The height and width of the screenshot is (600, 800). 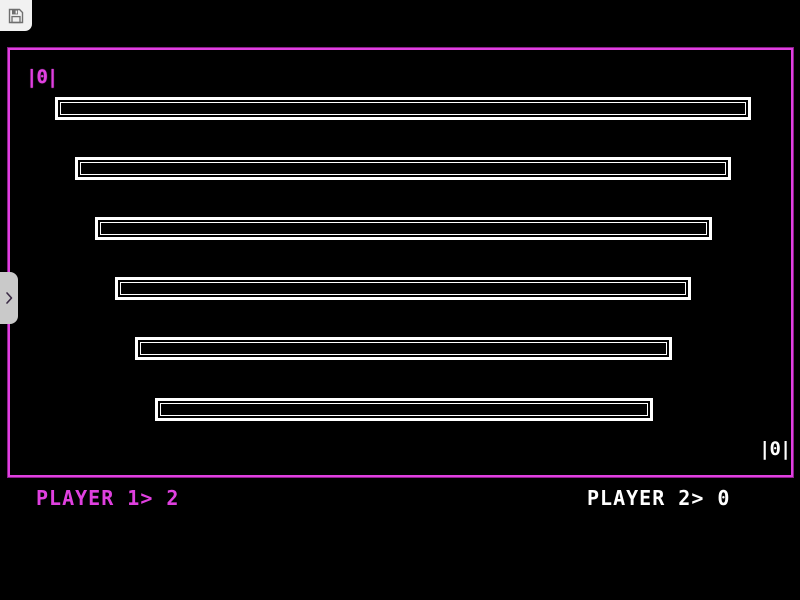 I want to click on save-button, so click(x=16, y=15).